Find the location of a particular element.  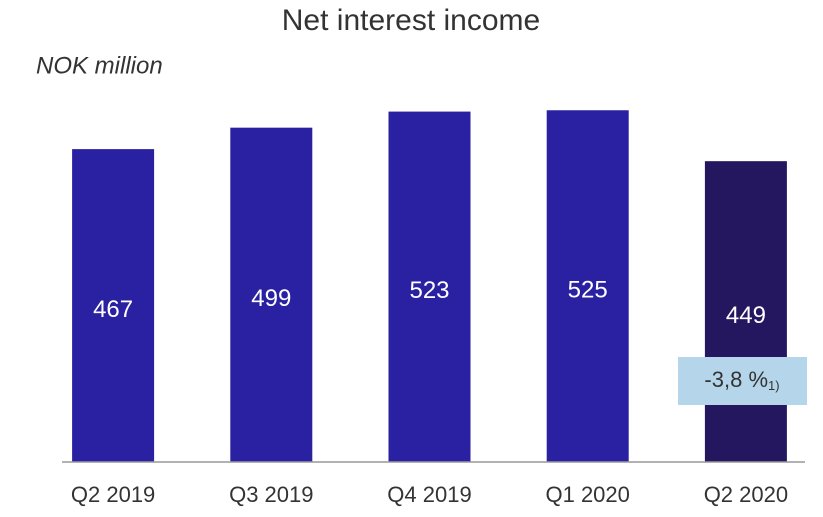

x-tick-label: Q3 2019 is located at coordinates (271, 494).